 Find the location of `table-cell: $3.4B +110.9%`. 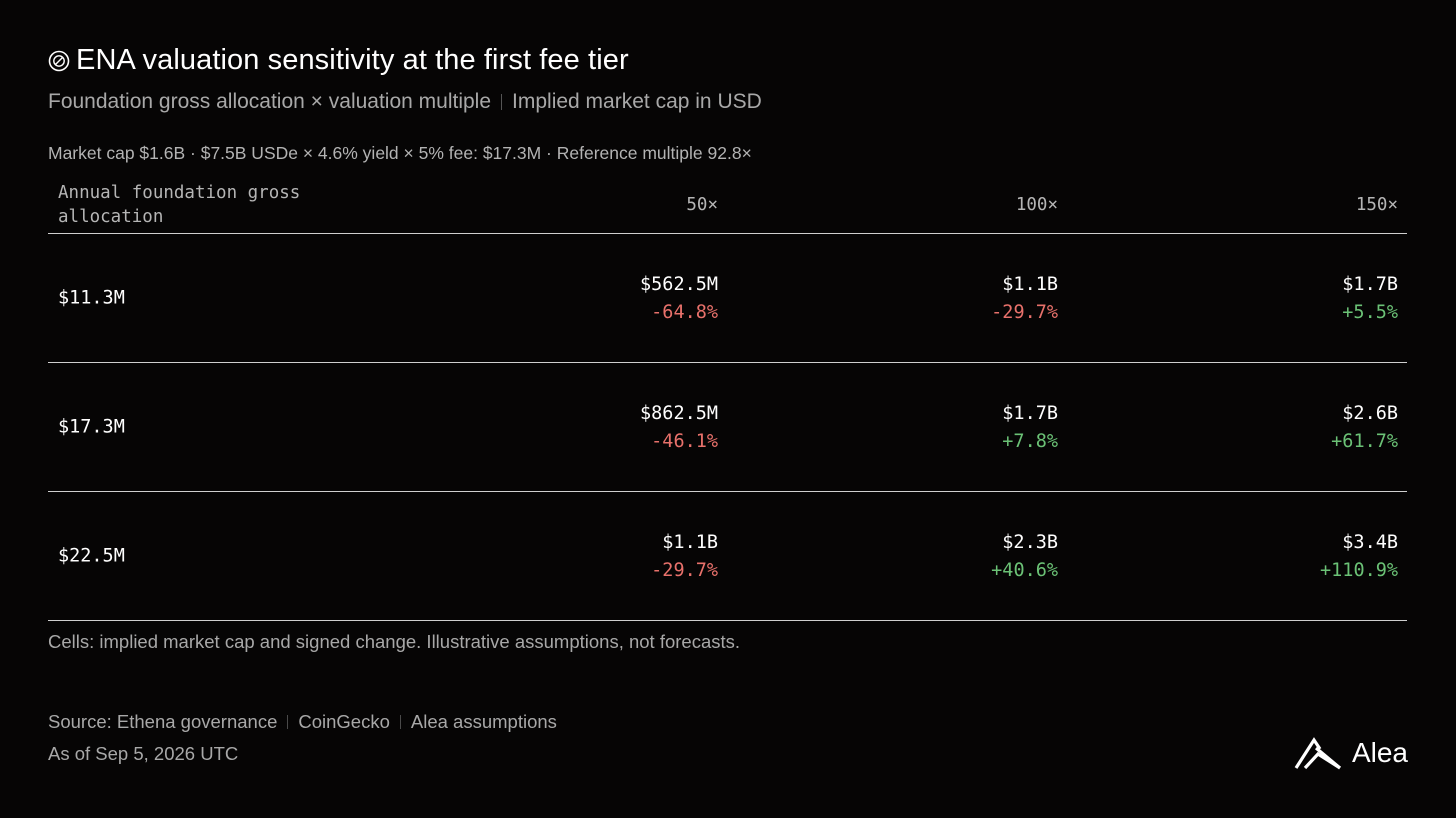

table-cell: $3.4B +110.9% is located at coordinates (1359, 557).